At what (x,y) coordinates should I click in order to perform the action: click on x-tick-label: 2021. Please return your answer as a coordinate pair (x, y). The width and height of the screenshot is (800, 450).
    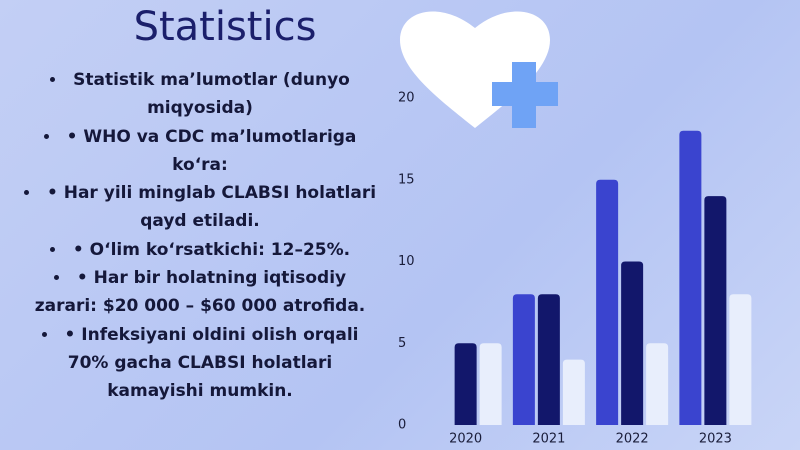
    Looking at the image, I should click on (548, 439).